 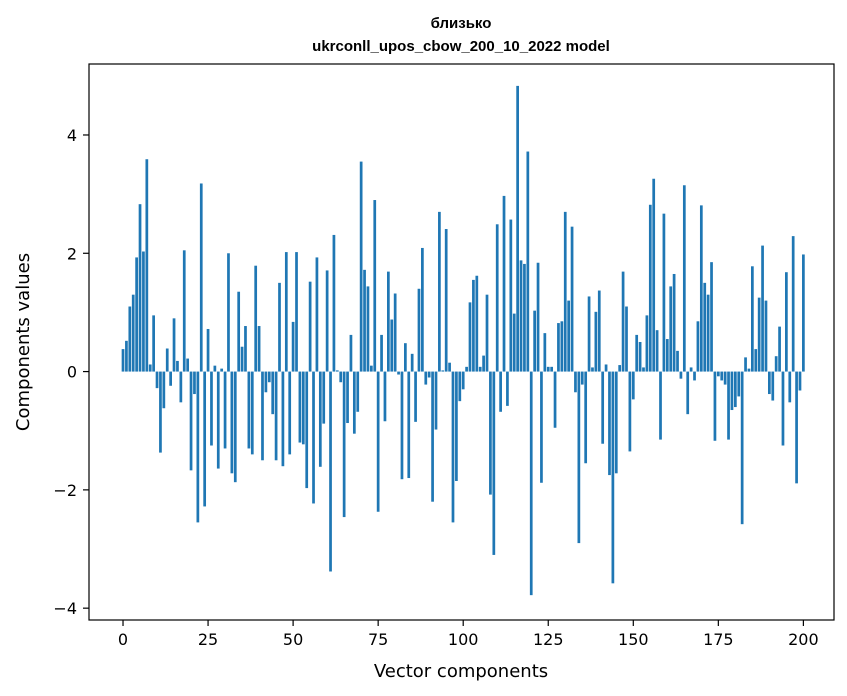 I want to click on x-tick-label: 0, so click(x=123, y=639).